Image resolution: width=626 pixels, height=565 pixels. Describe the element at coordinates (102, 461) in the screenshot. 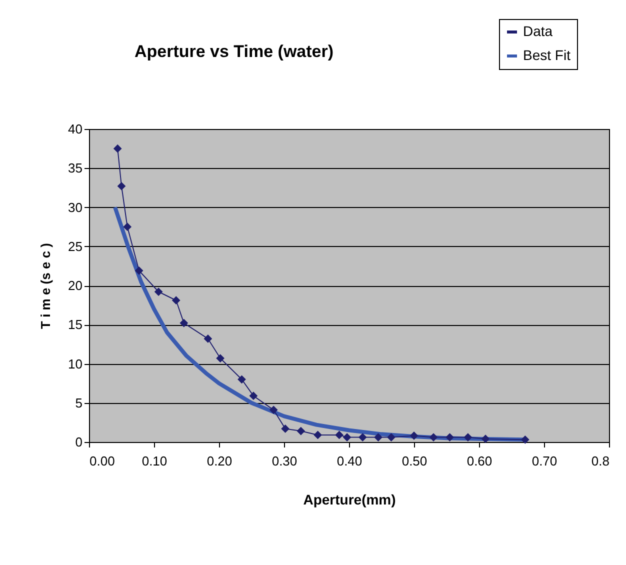

I see `x-tick-label: 0.00` at that location.